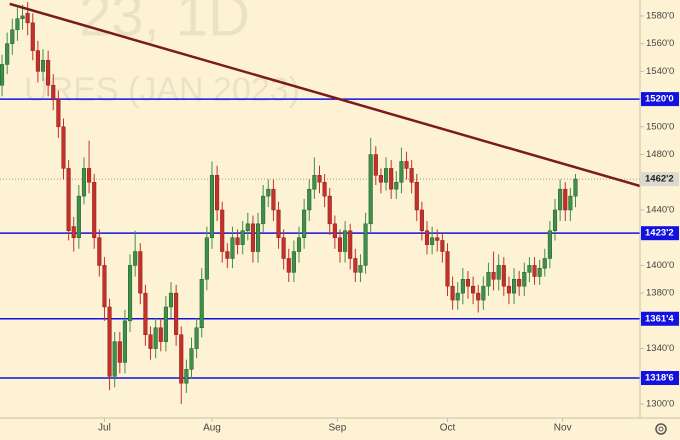  I want to click on x-tick-label: Jul, so click(104, 428).